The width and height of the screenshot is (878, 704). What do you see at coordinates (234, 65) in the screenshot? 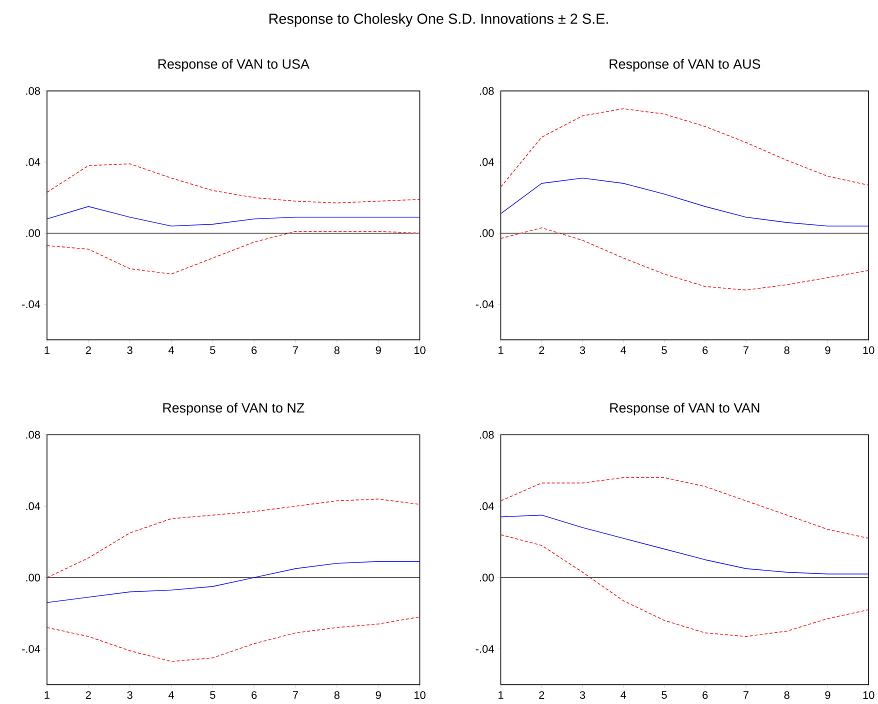
I see `chart-title: Response of VAN to USA` at bounding box center [234, 65].